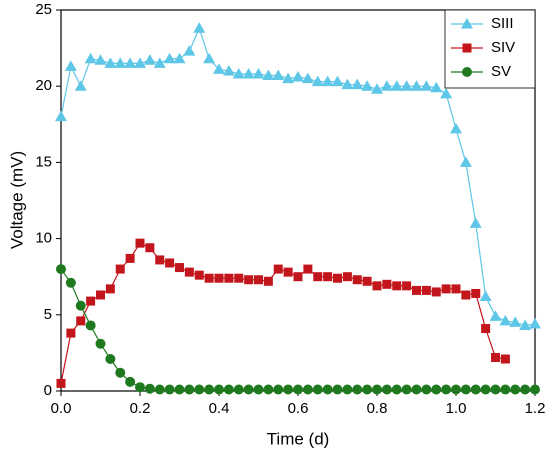  I want to click on y-tick-label: 5, so click(48, 314).